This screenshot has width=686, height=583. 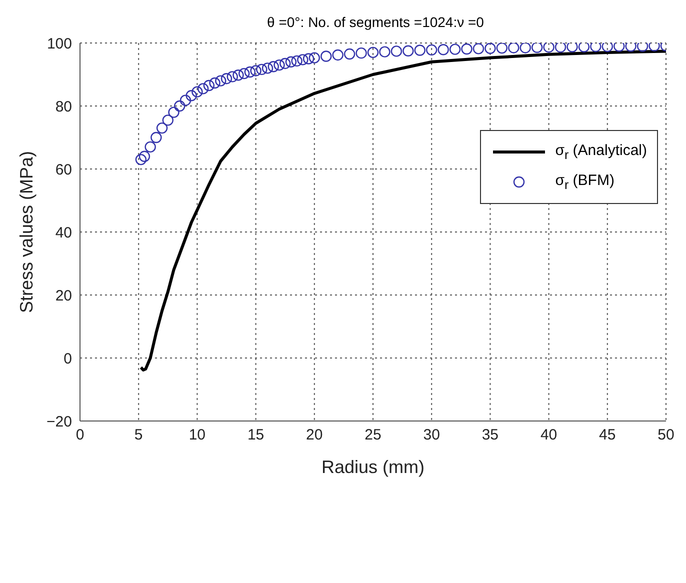 I want to click on x-tick-label: 25, so click(x=373, y=435).